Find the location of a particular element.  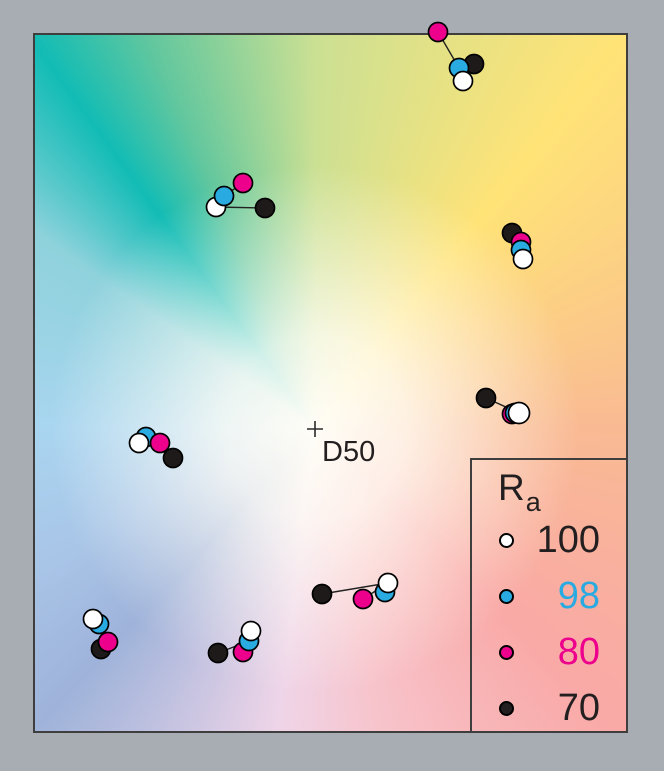

legend-row-ra-100: 100 is located at coordinates (549, 540).